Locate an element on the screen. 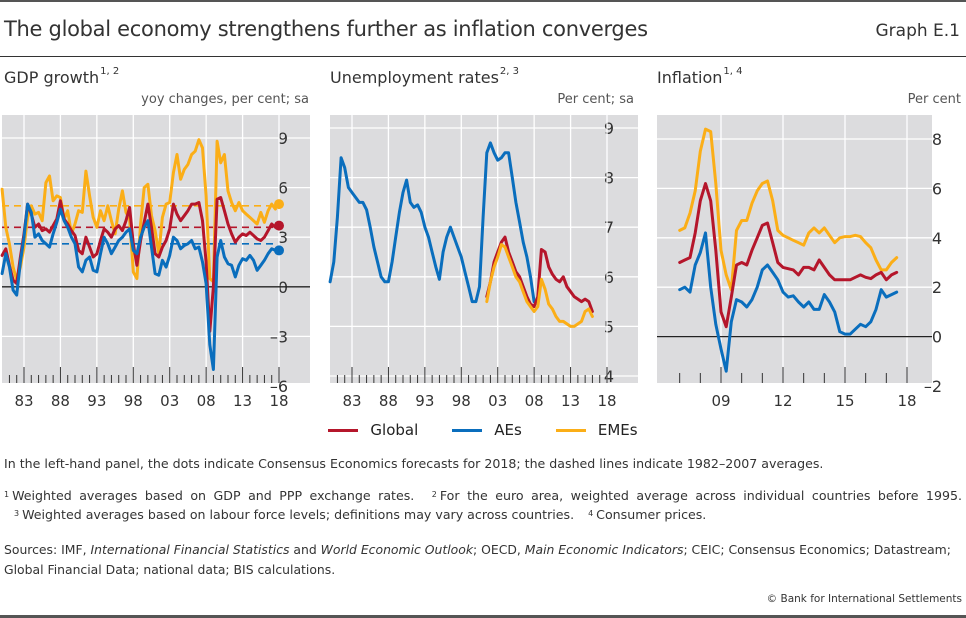 The height and width of the screenshot is (618, 966). panel-title-unemployment: Unemployment rates2, 3 is located at coordinates (424, 76).